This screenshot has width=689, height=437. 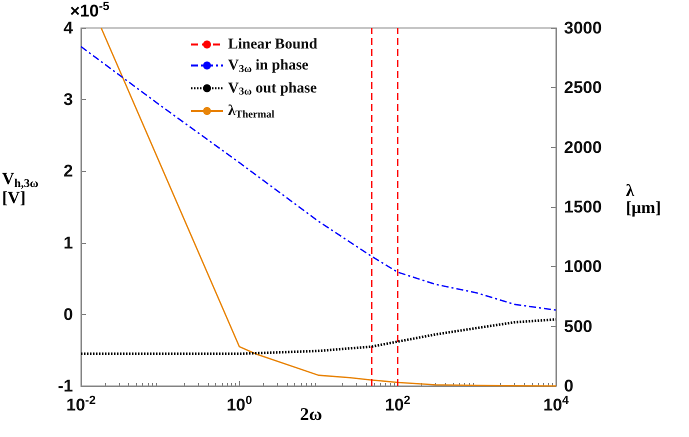 I want to click on y-tick-label: 2, so click(x=68, y=171).